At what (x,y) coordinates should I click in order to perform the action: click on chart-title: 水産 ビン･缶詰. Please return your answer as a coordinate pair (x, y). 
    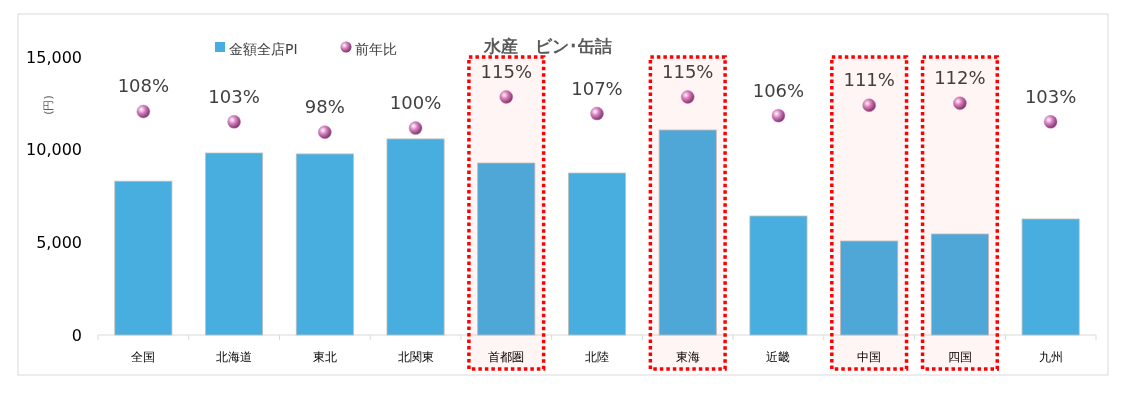
    Looking at the image, I should click on (547, 46).